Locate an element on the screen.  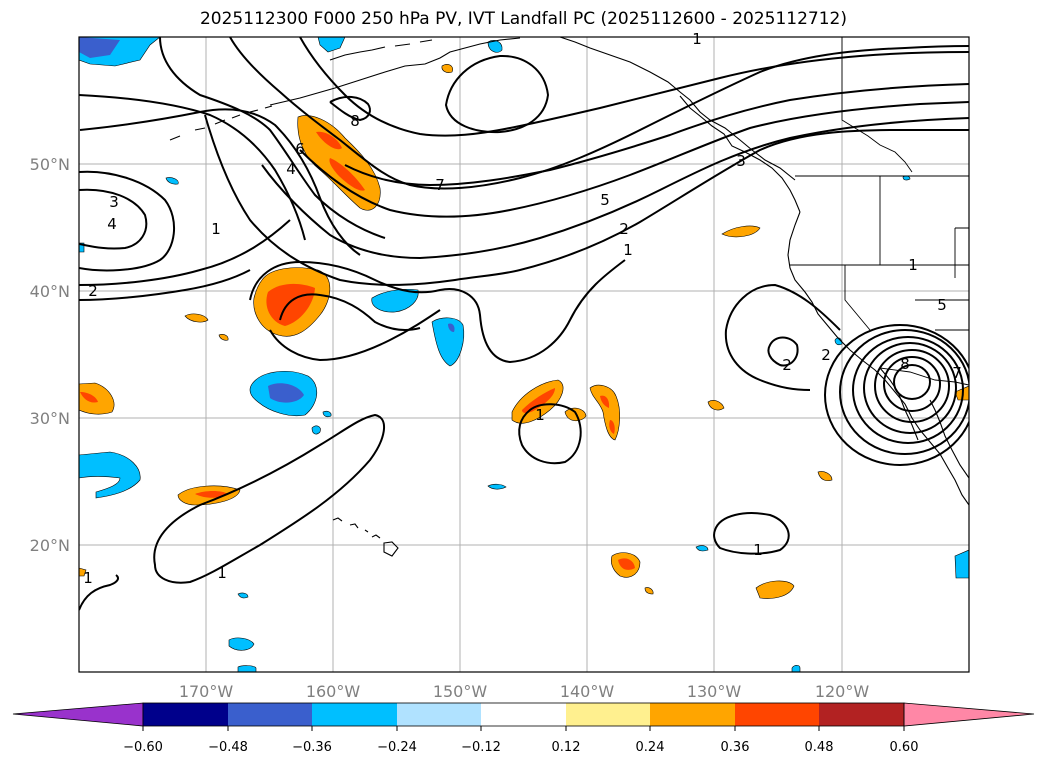
colorbar-tick-label: 0.24 is located at coordinates (650, 747).